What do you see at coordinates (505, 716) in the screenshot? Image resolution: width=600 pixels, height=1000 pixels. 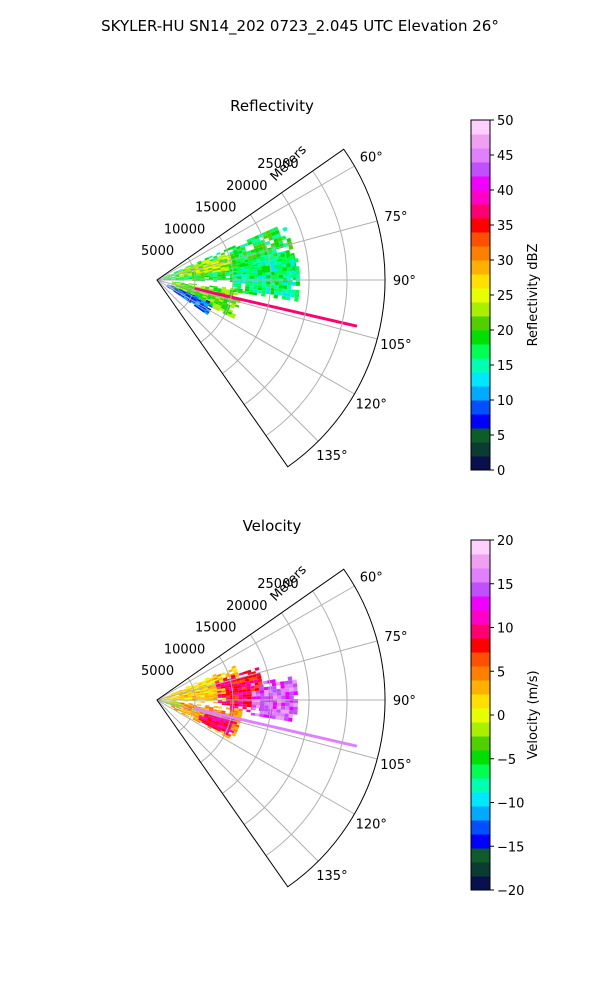 I see `velocity-colorbar: −20 −15 −10 −5 0 5 10 15 20 Velocity (m/s)` at bounding box center [505, 716].